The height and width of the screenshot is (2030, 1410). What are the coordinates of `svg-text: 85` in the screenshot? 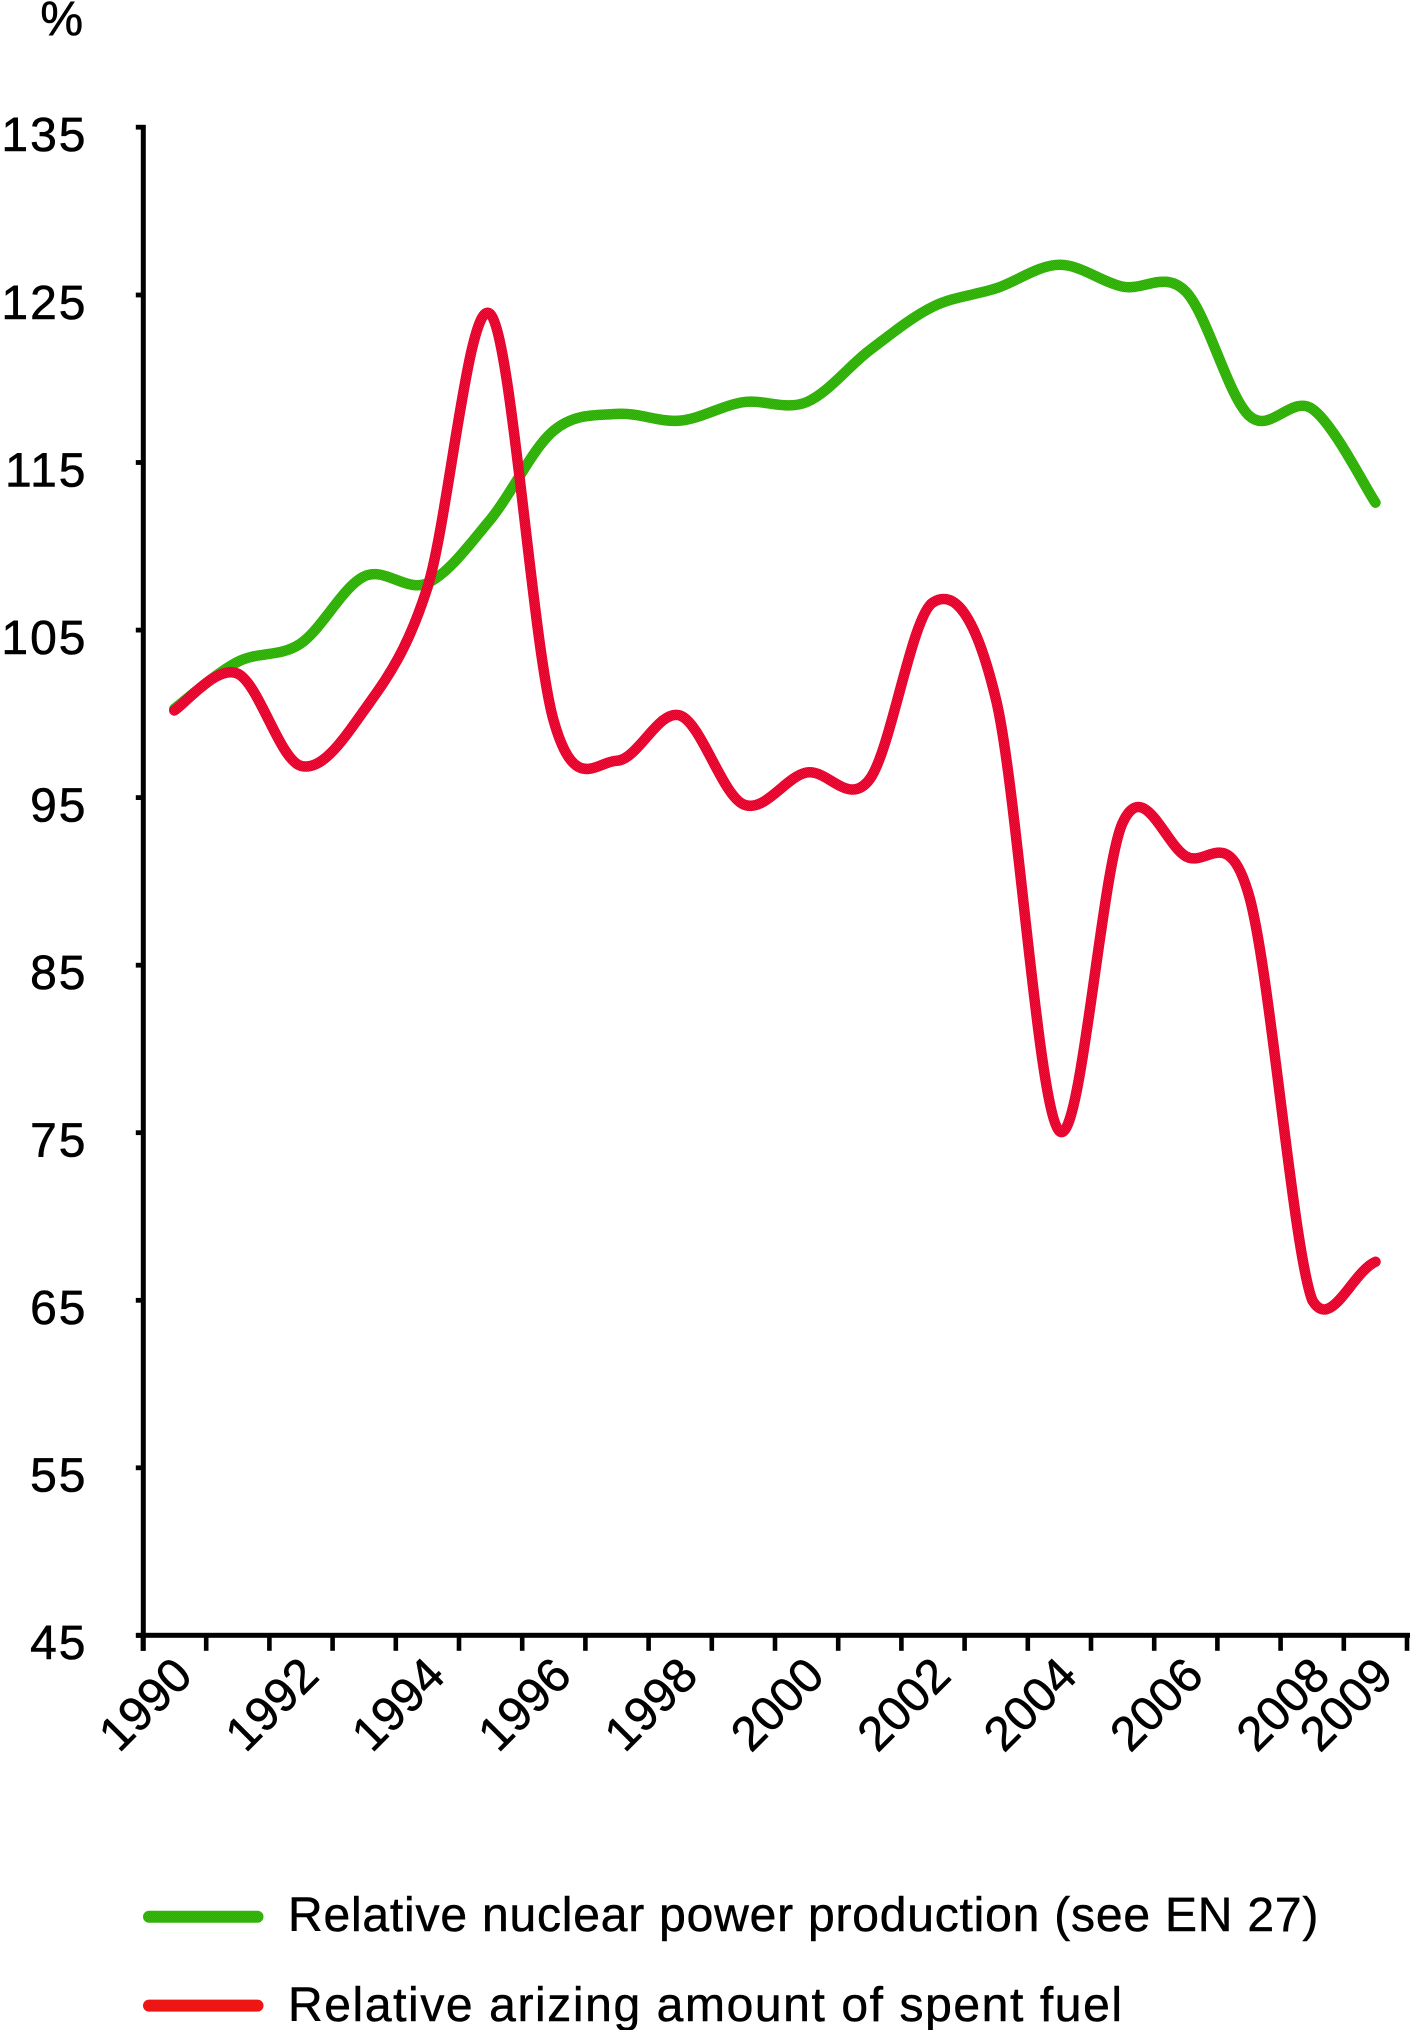 It's located at (58, 973).